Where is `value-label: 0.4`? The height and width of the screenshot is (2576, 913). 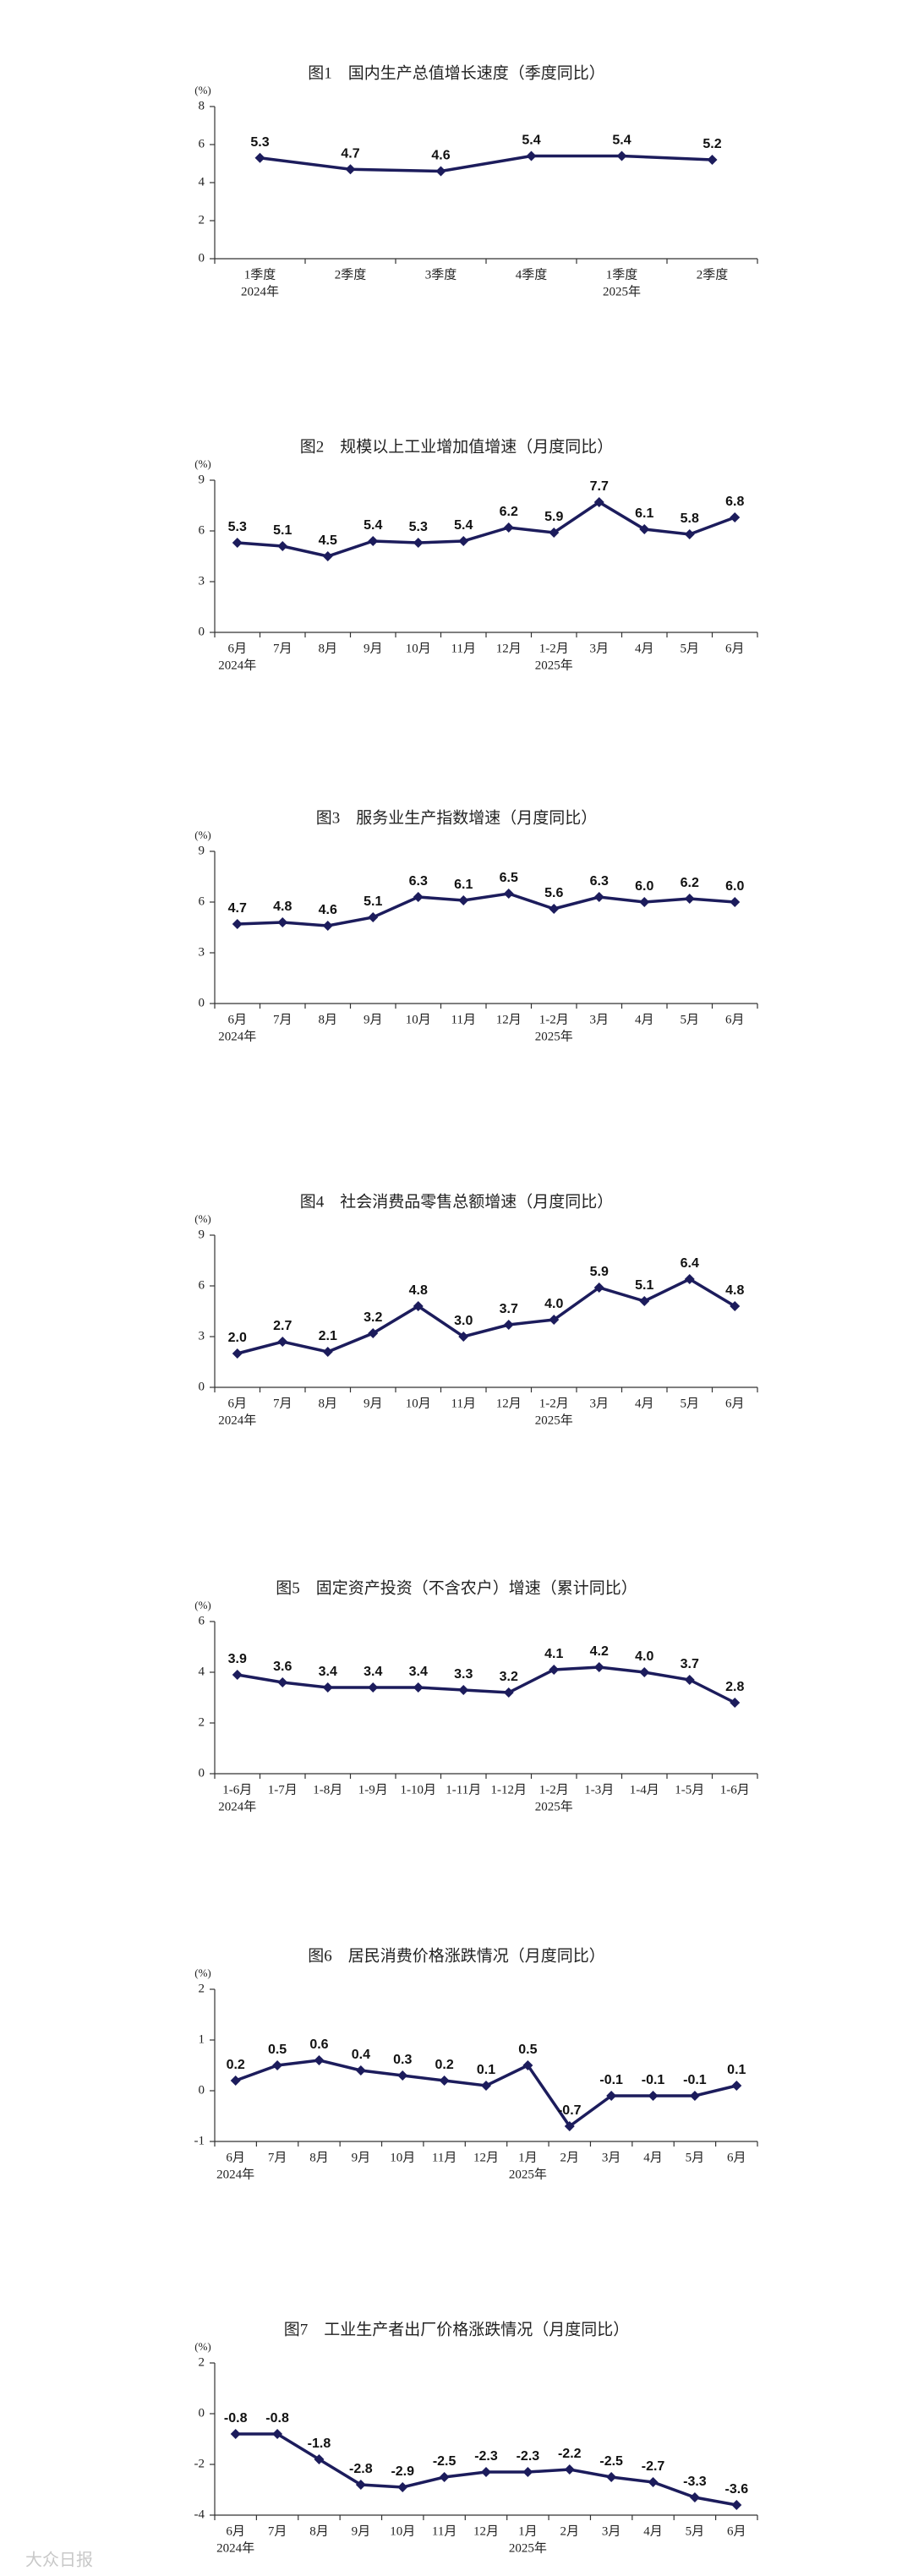
value-label: 0.4 is located at coordinates (361, 2055).